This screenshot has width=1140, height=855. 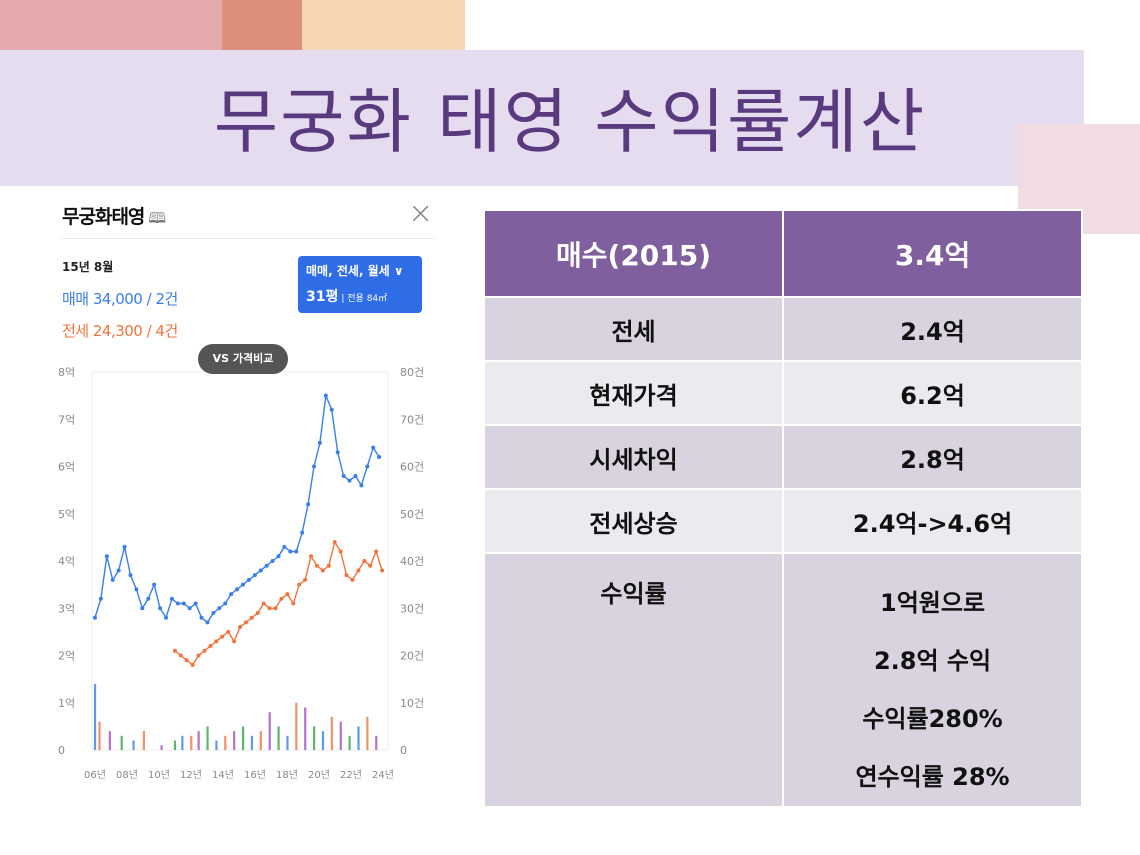 I want to click on table-header-row: 매수(2015) 3.4억, so click(x=782, y=253).